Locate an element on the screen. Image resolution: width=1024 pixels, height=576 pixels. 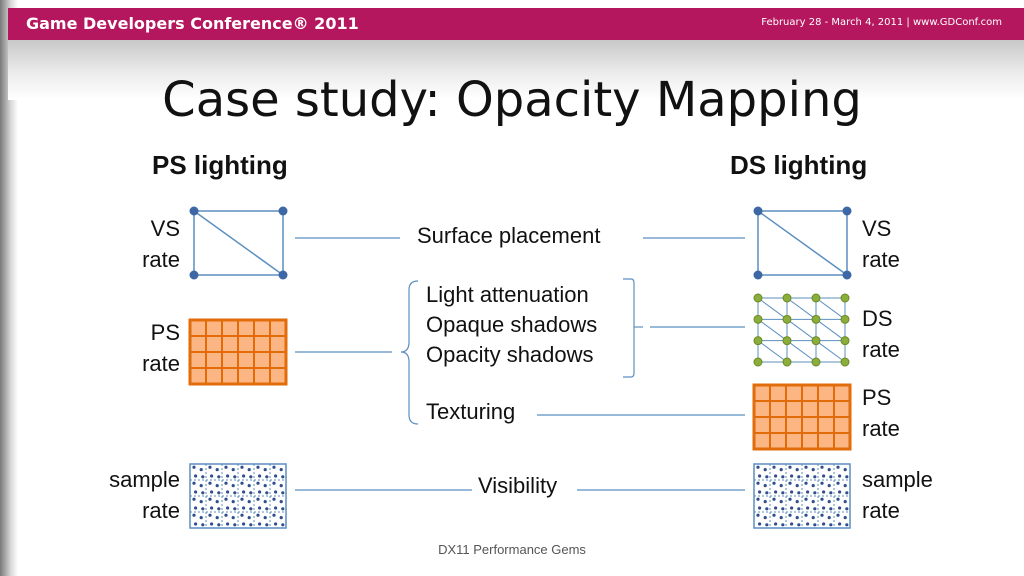
left-vs-label-line2: rate is located at coordinates (161, 259).